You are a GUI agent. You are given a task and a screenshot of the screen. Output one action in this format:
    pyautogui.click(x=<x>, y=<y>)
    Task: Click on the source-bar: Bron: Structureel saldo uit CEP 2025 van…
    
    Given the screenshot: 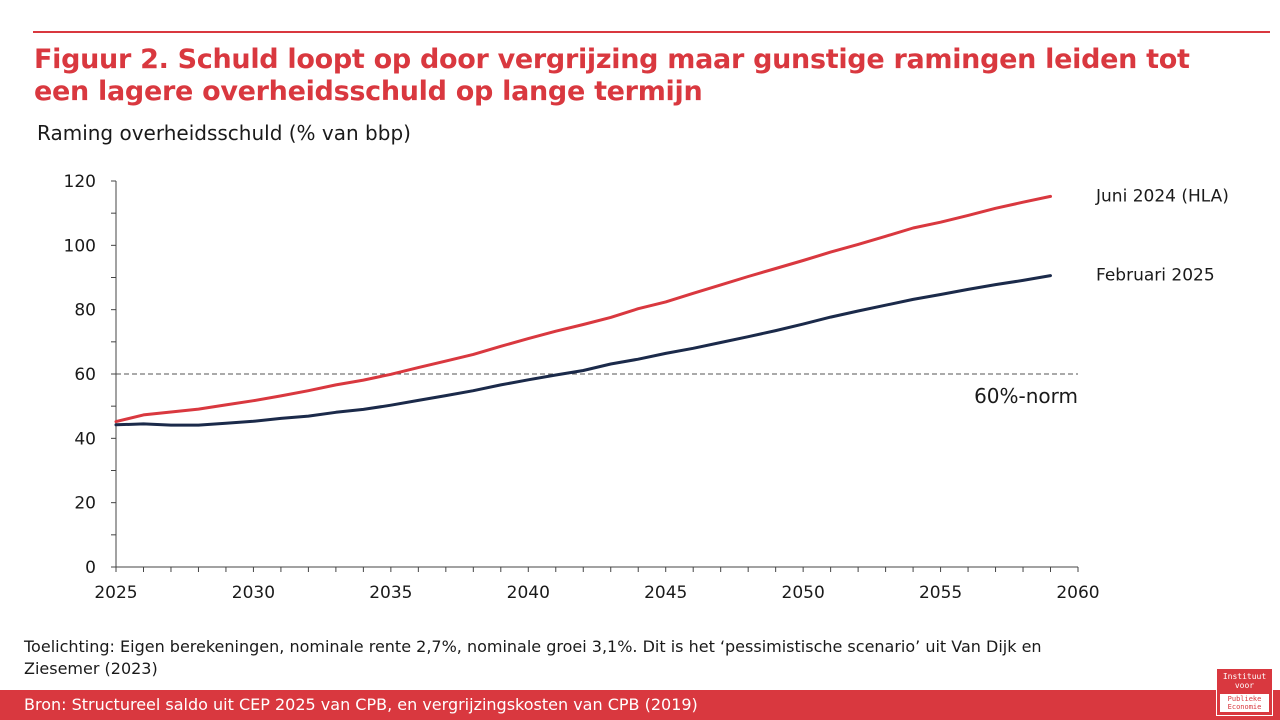 What is the action you would take?
    pyautogui.click(x=640, y=705)
    